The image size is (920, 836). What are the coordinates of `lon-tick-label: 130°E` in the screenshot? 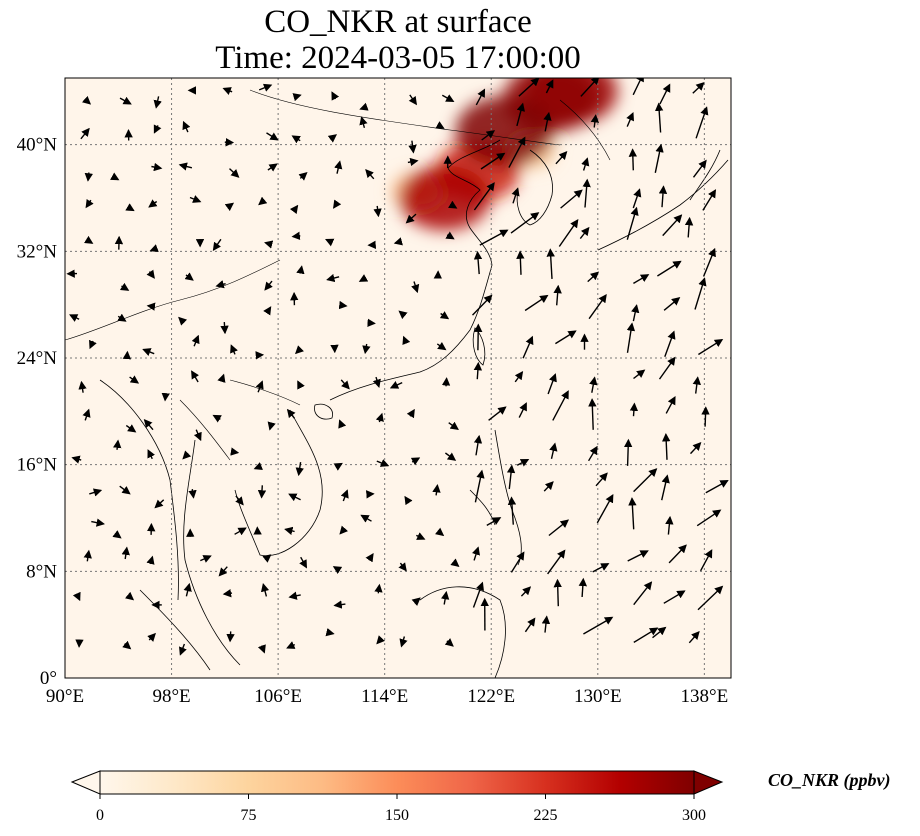 It's located at (598, 696).